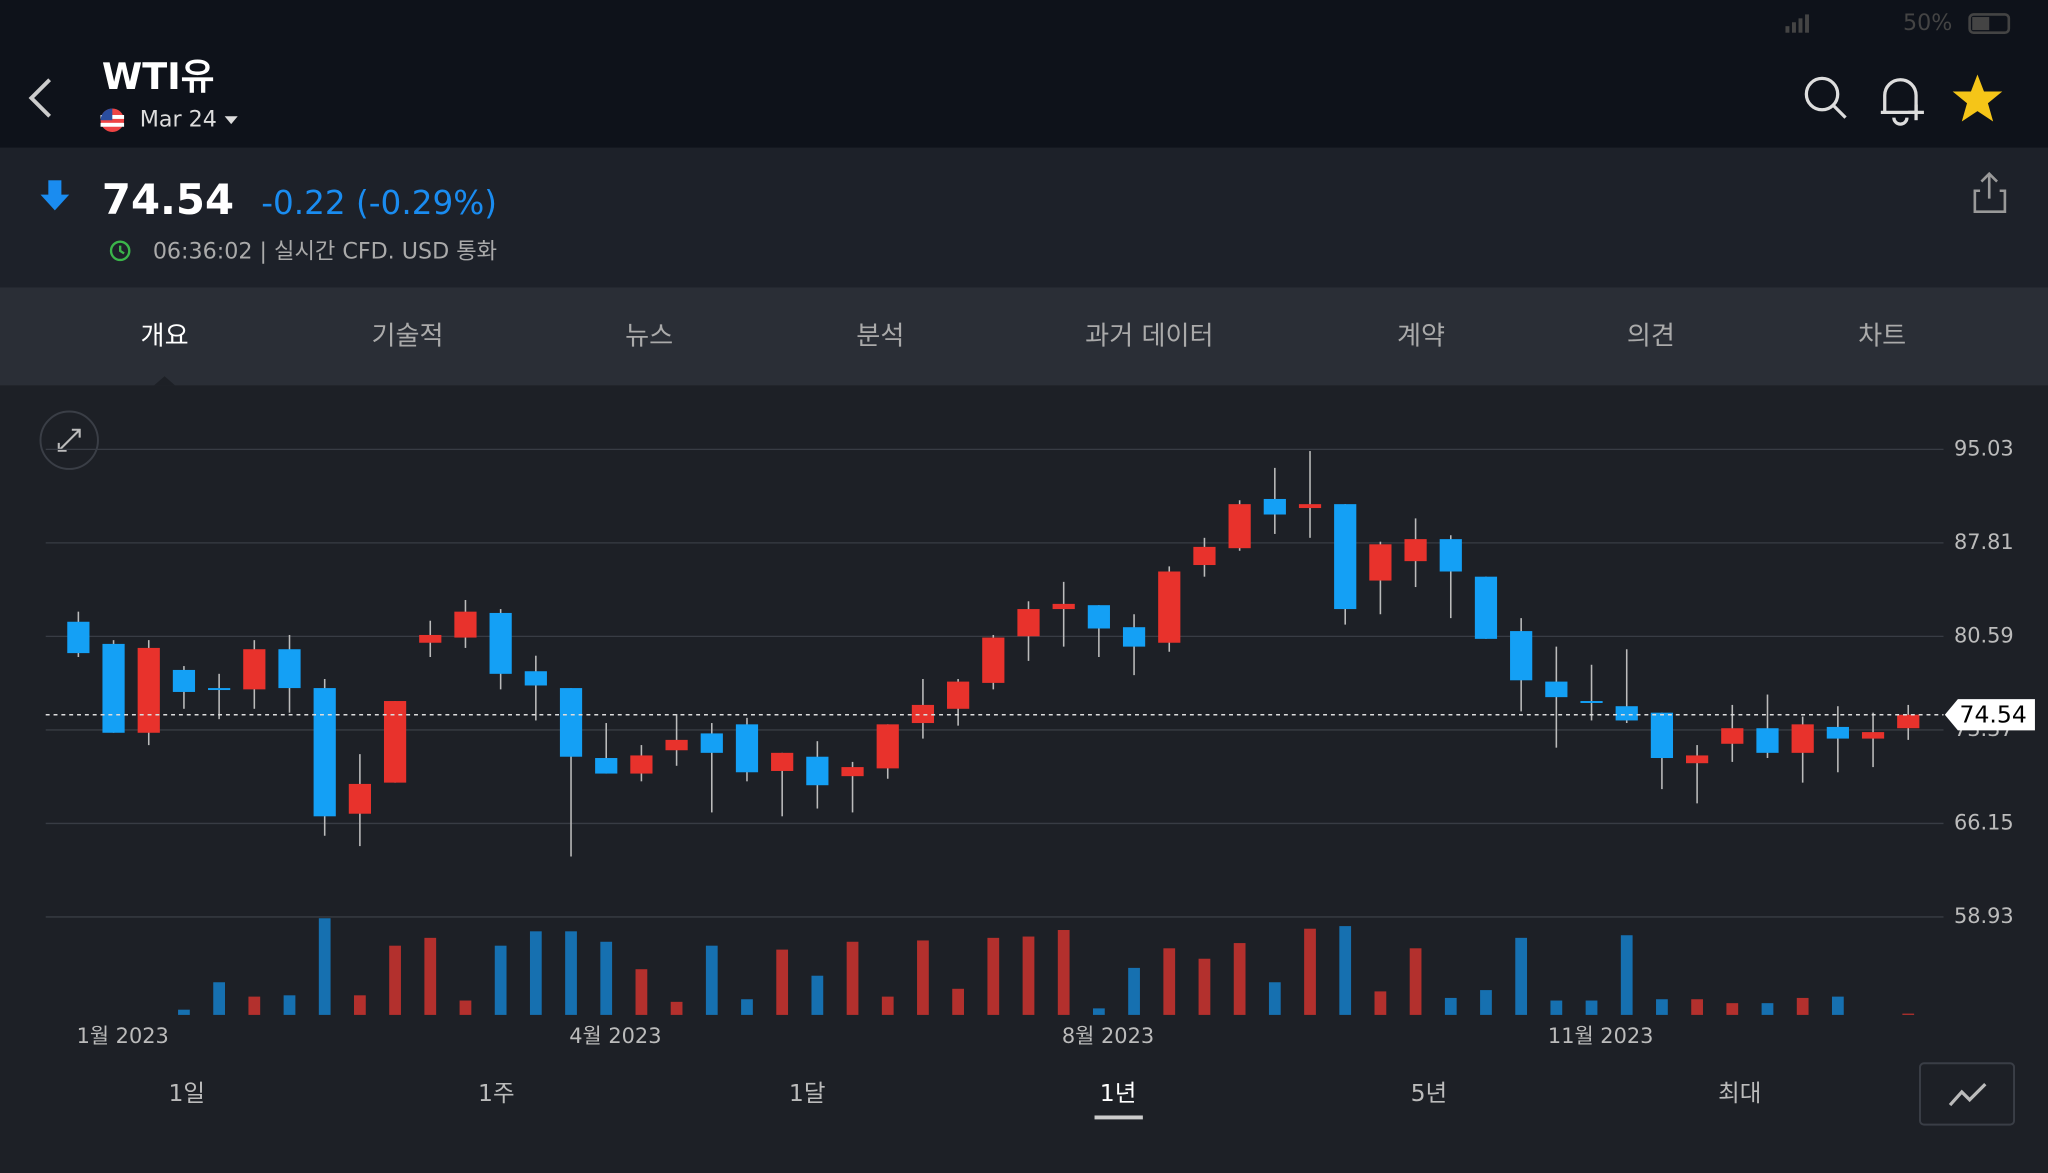 Image resolution: width=2048 pixels, height=1173 pixels. What do you see at coordinates (165, 337) in the screenshot?
I see `tab: 개요` at bounding box center [165, 337].